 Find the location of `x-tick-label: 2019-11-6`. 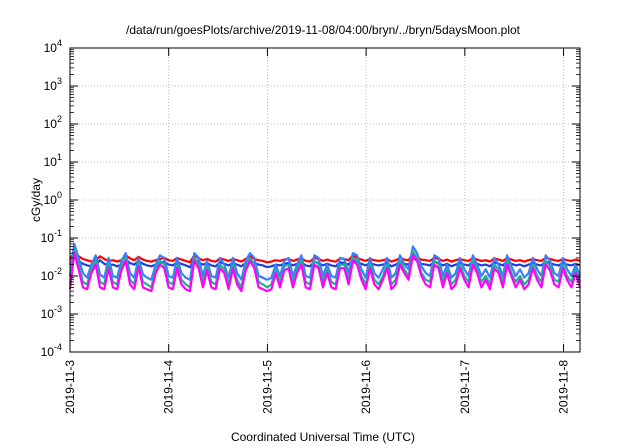

x-tick-label: 2019-11-6 is located at coordinates (366, 387).